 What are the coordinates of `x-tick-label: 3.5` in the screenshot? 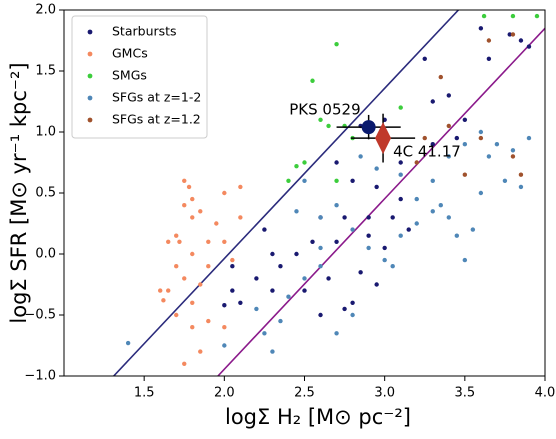 It's located at (464, 393).